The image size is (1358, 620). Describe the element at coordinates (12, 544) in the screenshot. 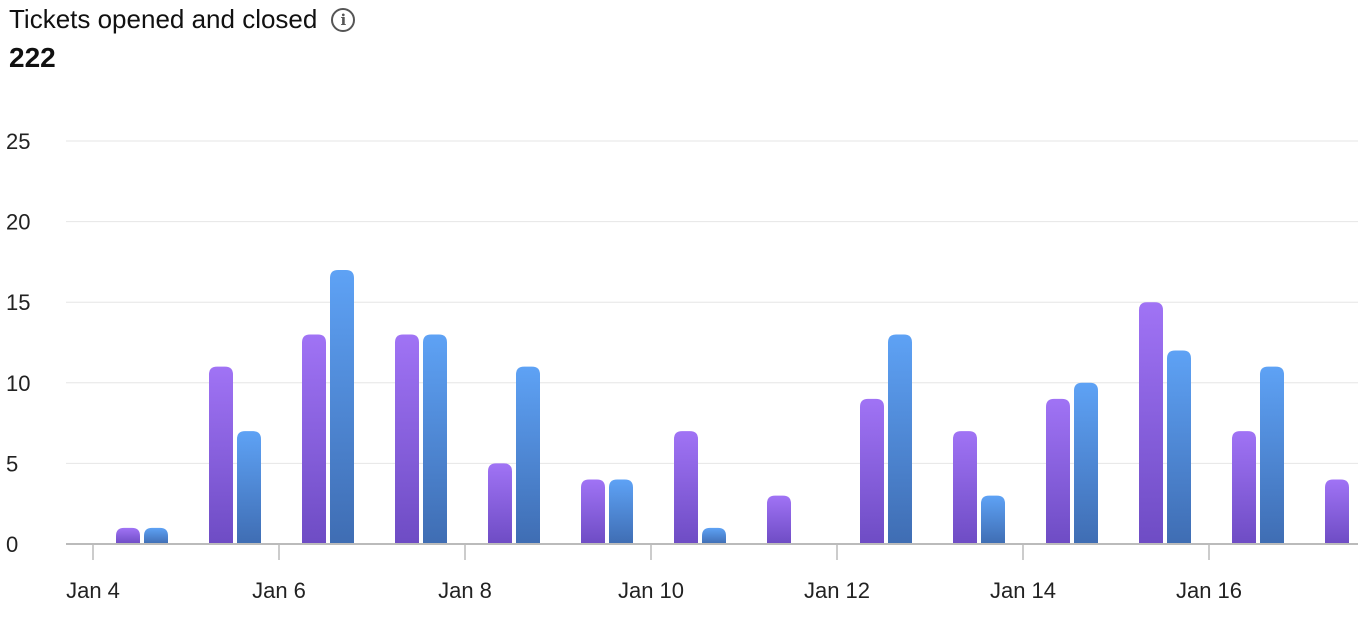

I see `y-tick-label: 0` at that location.